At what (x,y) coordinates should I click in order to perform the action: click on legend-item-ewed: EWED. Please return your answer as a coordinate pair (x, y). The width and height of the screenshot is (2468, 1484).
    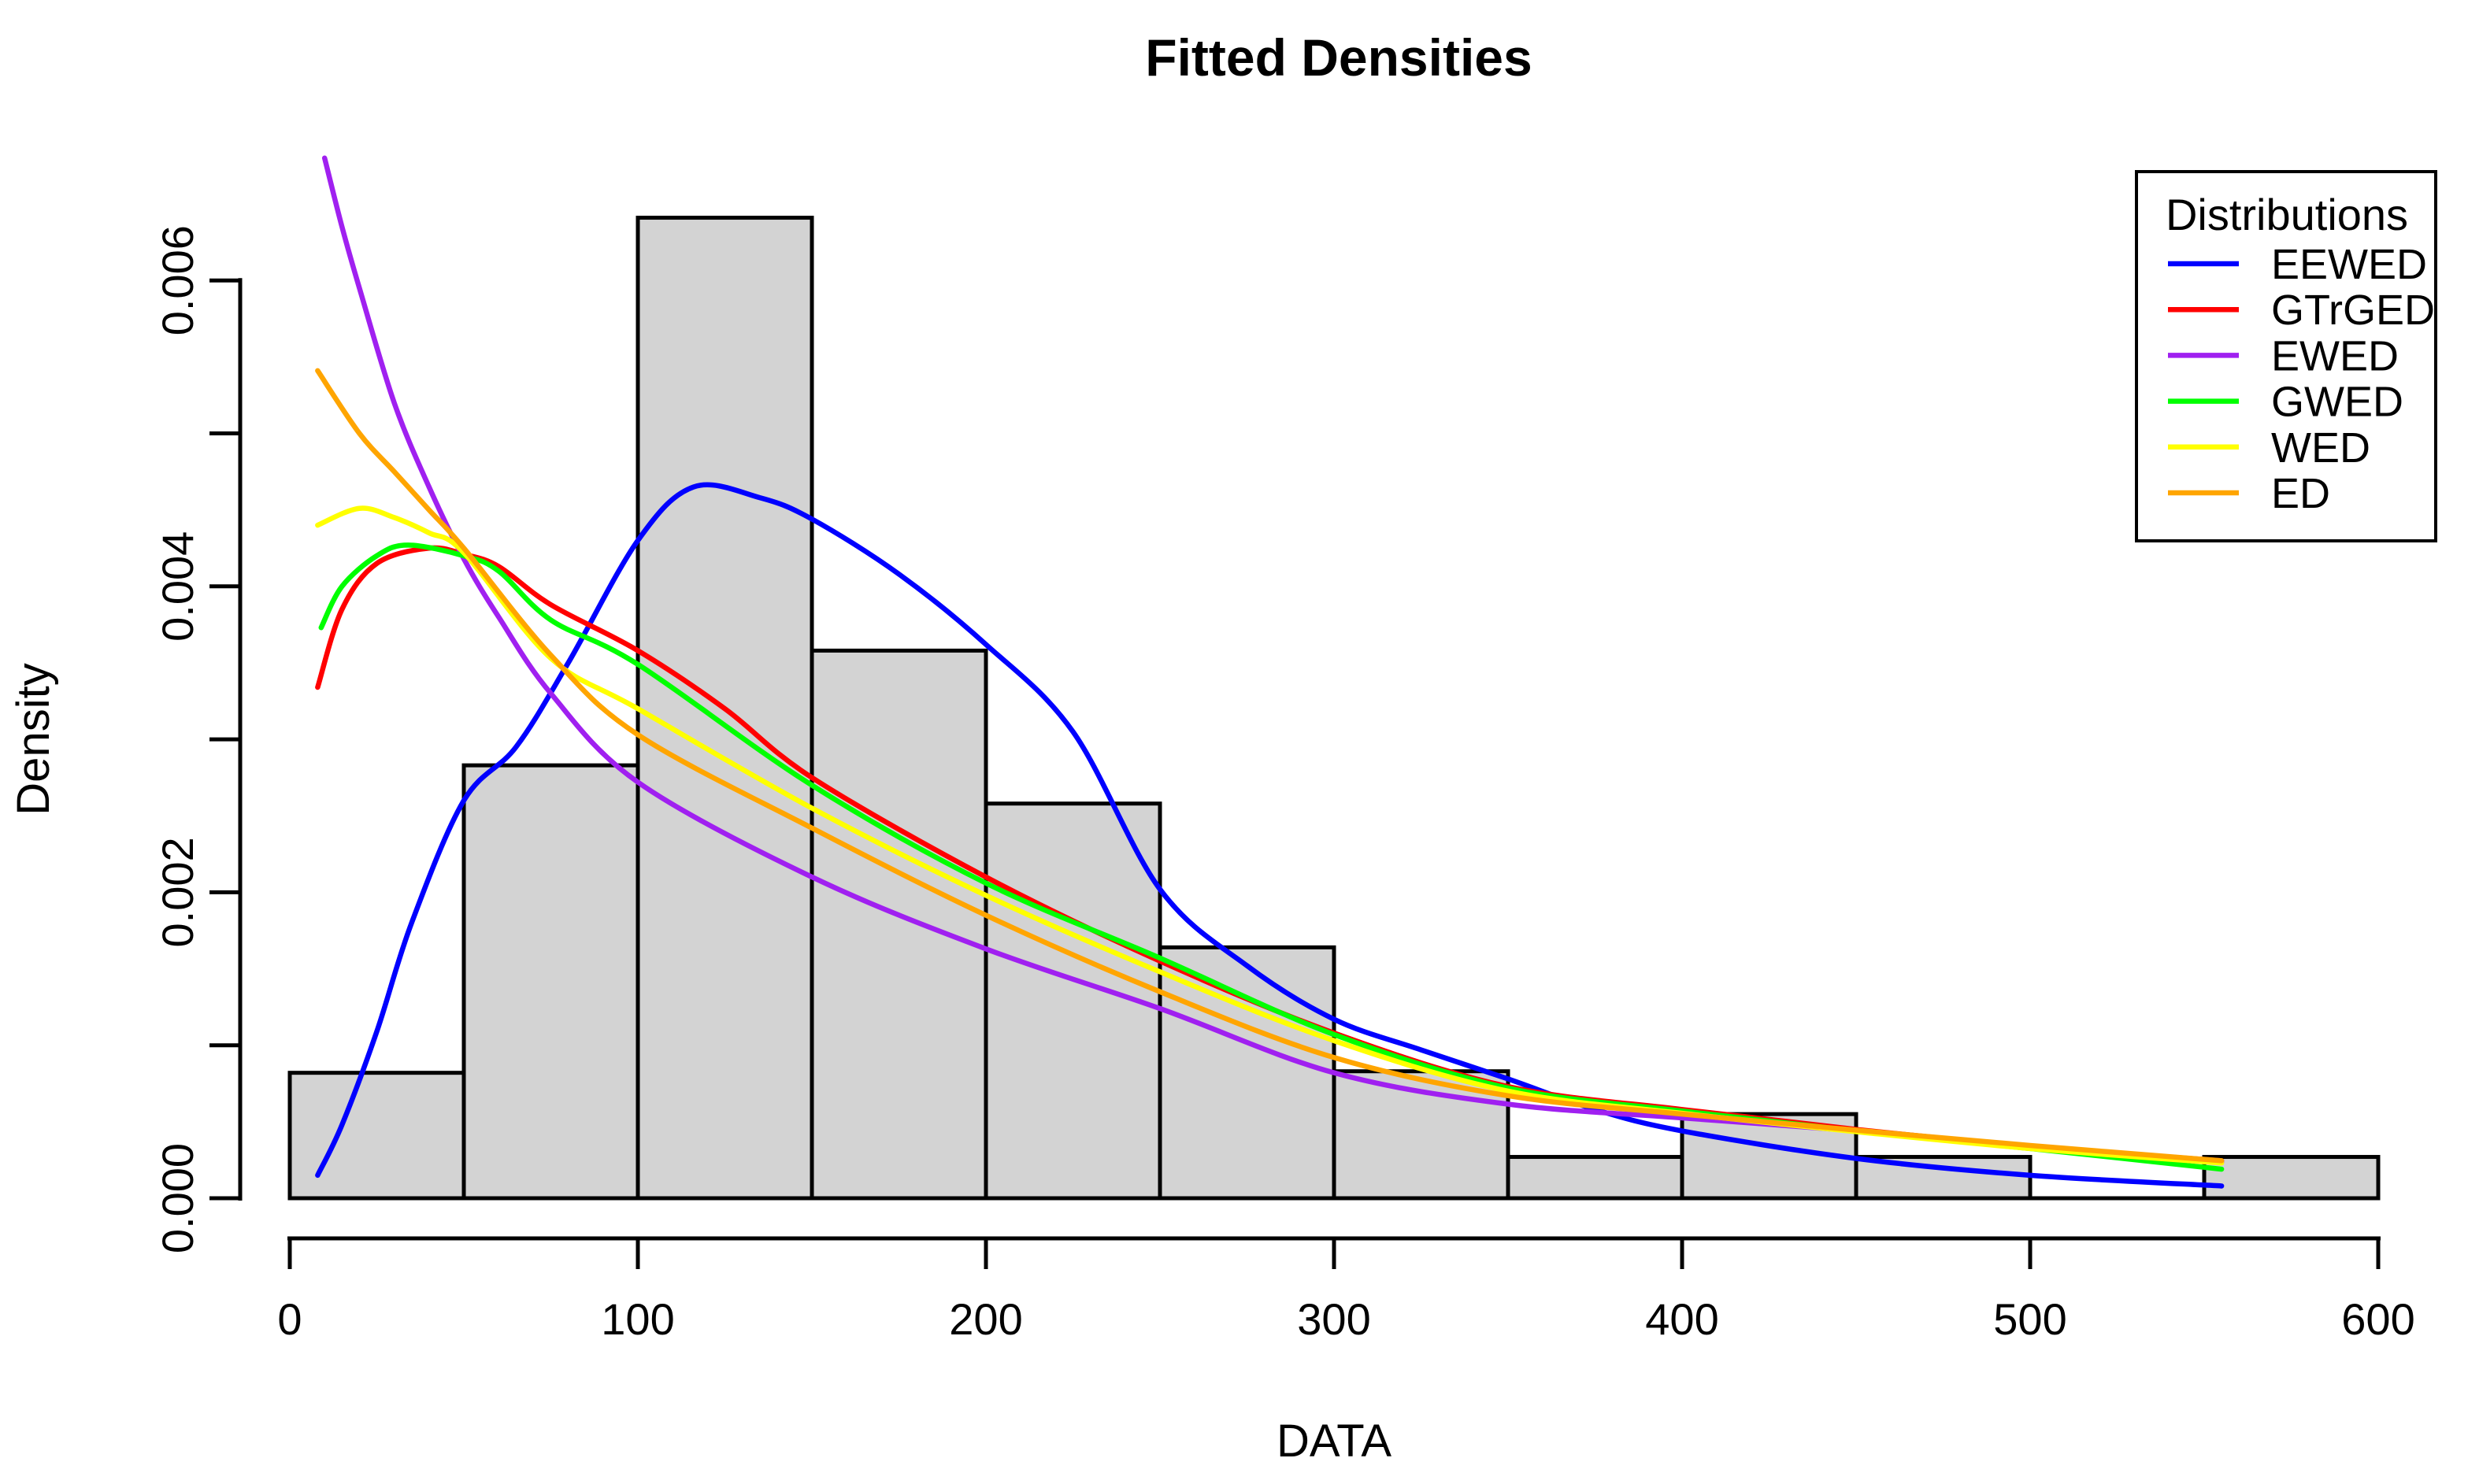
    Looking at the image, I should click on (2283, 356).